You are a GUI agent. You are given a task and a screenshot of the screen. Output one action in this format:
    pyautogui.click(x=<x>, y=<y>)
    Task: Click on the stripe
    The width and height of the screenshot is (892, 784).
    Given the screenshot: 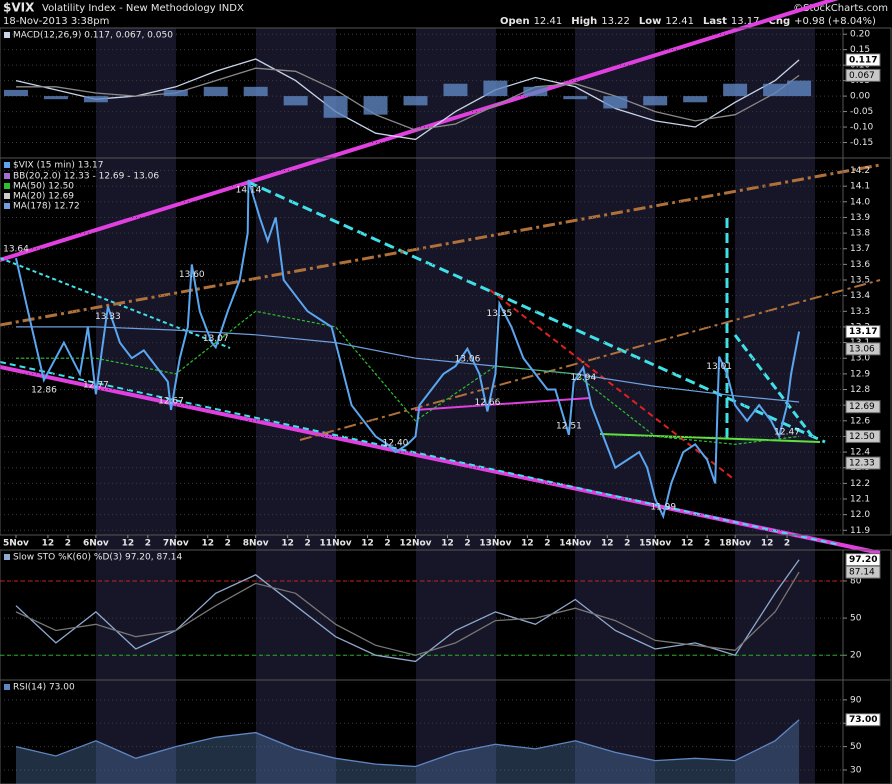 What is the action you would take?
    pyautogui.click(x=296, y=406)
    